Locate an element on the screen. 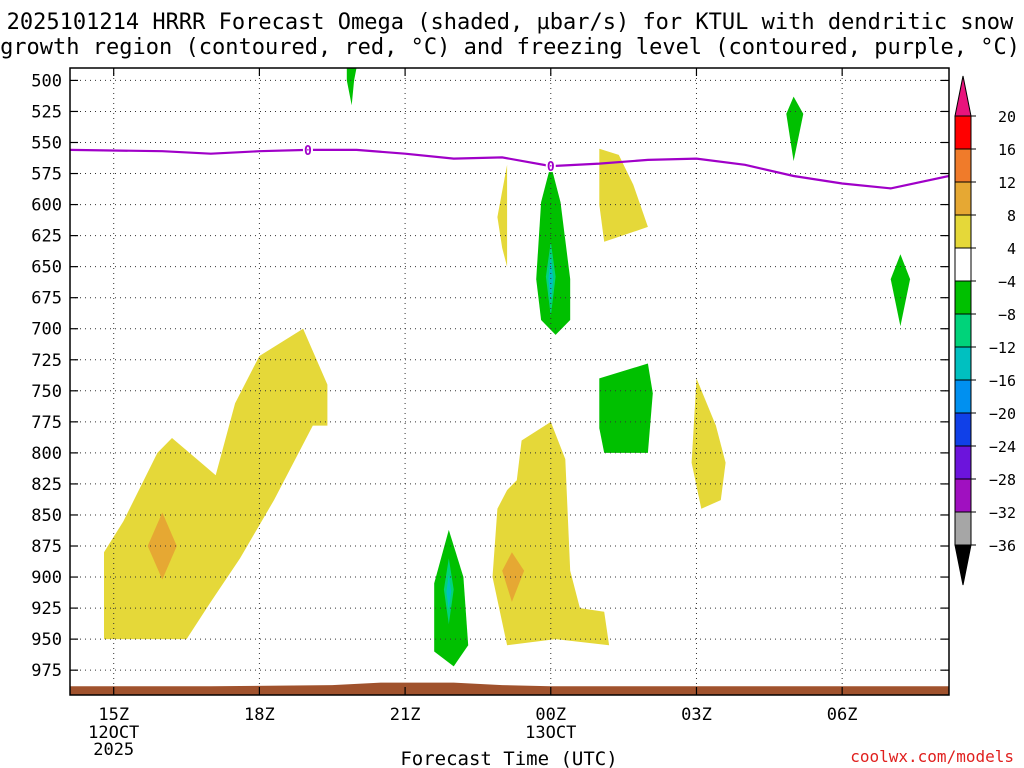  y-tick-label-975: 975 is located at coordinates (46, 671).